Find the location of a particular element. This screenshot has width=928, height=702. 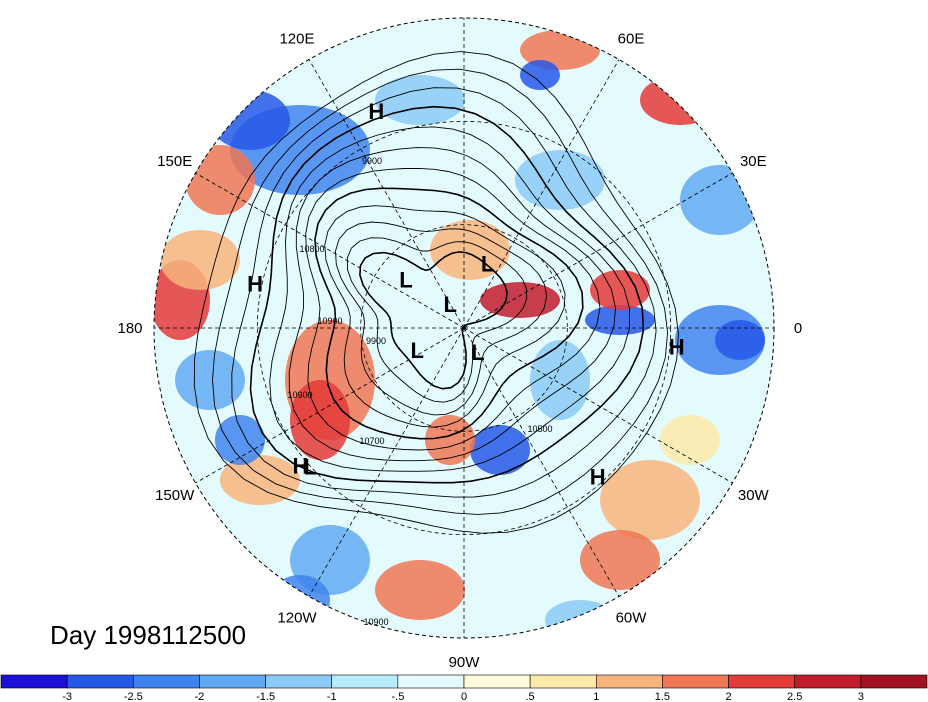

colorbar: -3 -2.5 -2 -1.5 -1 -.5 0 .5 1 1.5 2 2.5 3 is located at coordinates (464, 688).